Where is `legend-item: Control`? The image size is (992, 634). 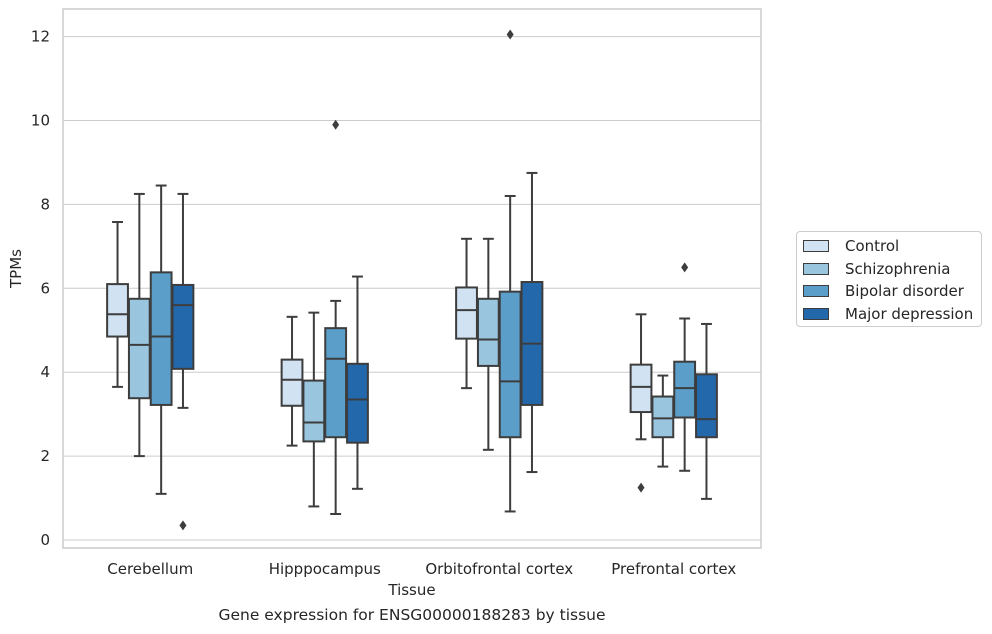 legend-item: Control is located at coordinates (851, 246).